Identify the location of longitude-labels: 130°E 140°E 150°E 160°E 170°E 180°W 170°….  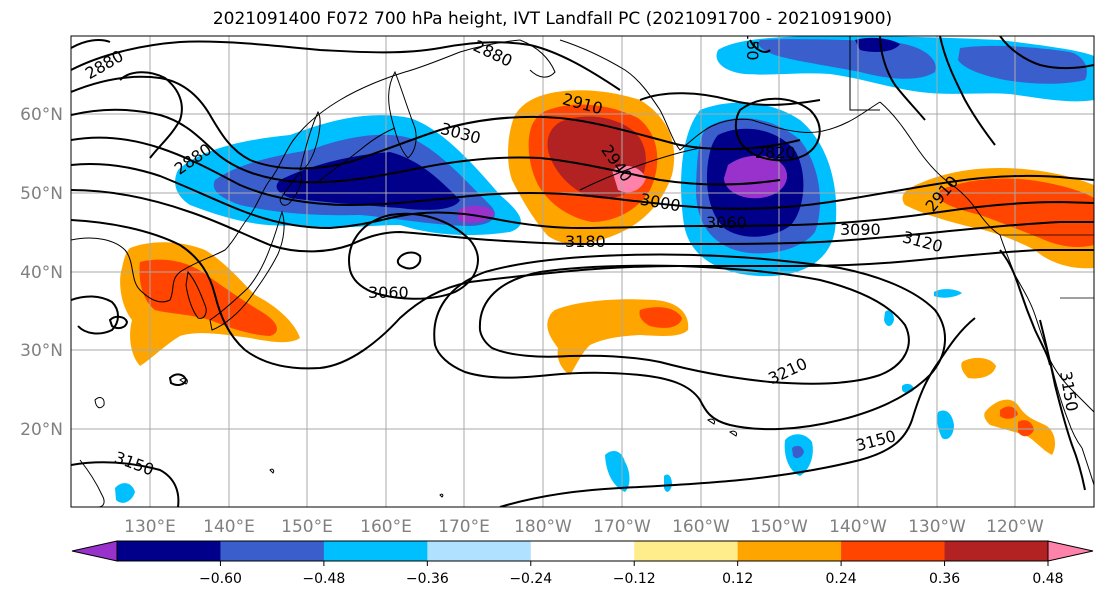
(584, 527).